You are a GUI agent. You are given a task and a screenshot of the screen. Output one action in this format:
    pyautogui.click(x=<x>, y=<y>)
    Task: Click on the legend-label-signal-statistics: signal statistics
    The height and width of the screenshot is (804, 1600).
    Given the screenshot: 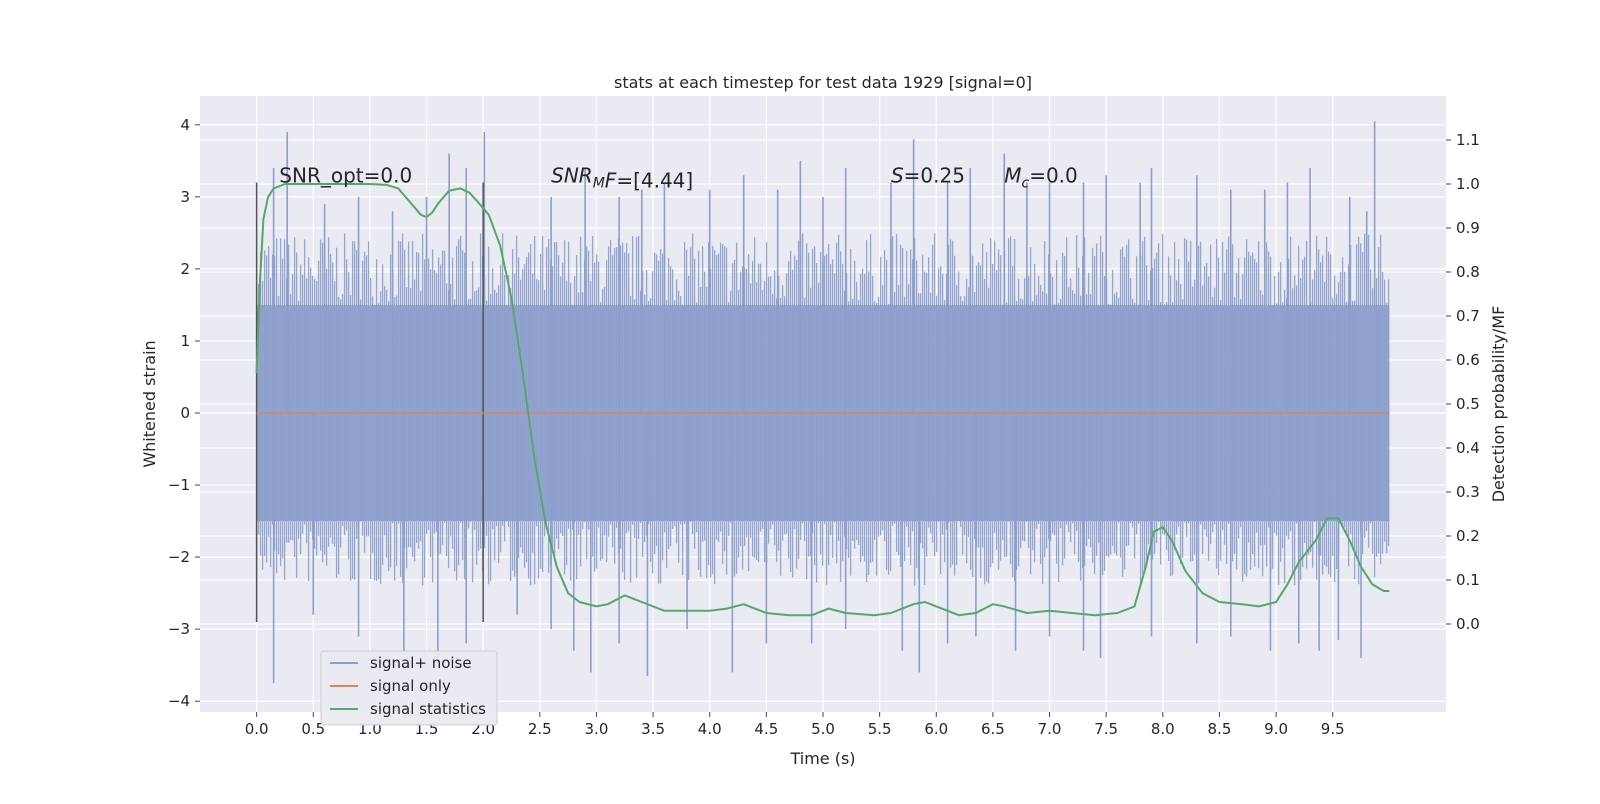 What is the action you would take?
    pyautogui.click(x=428, y=709)
    